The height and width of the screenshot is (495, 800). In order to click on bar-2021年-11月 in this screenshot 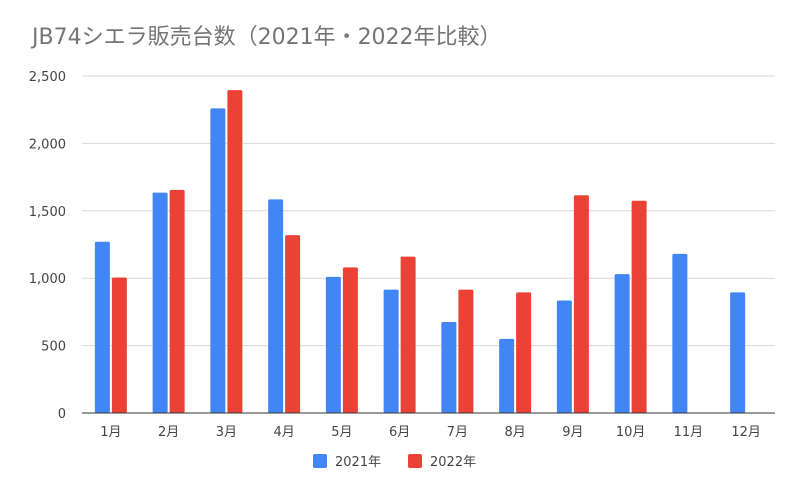, I will do `click(680, 333)`.